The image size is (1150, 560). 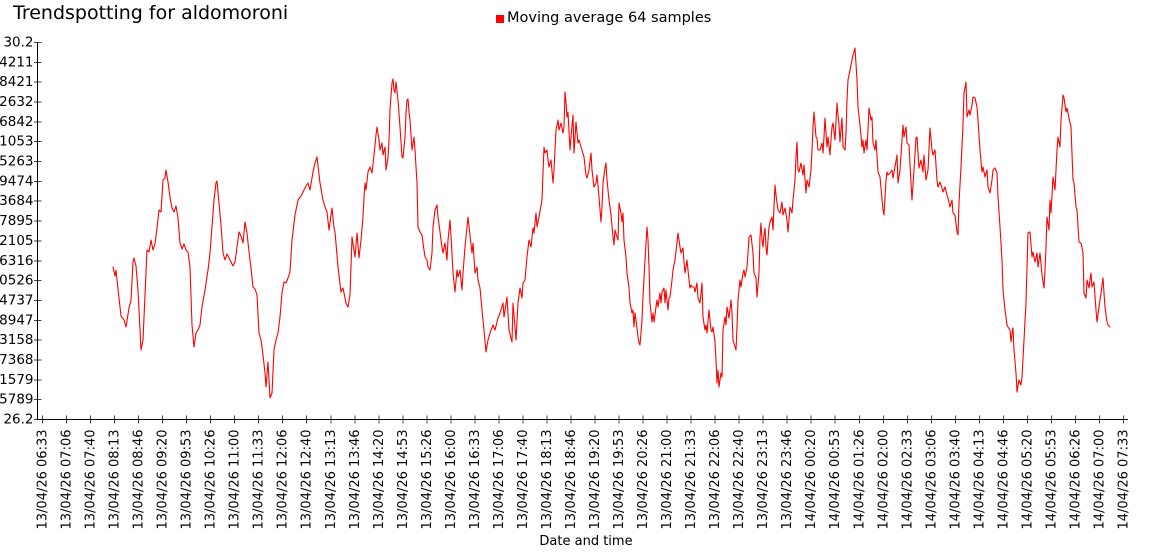 What do you see at coordinates (811, 480) in the screenshot?
I see `x-tick-label: 14/04/26 00:20` at bounding box center [811, 480].